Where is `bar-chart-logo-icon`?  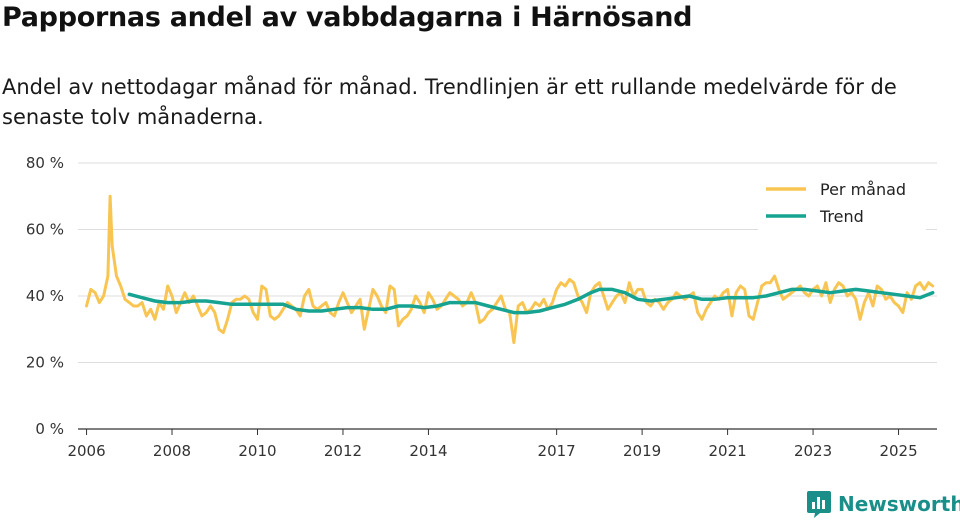
bar-chart-logo-icon is located at coordinates (819, 504).